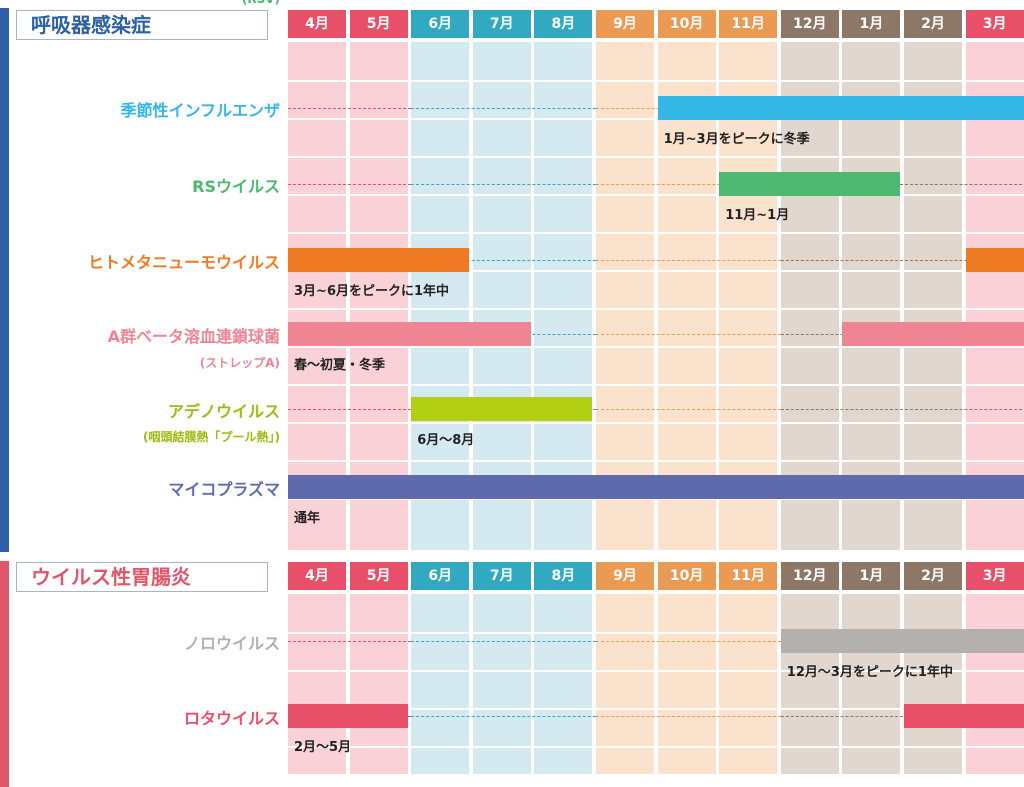 This screenshot has height=787, width=1024. What do you see at coordinates (323, 747) in the screenshot?
I see `peak-note: 2月～5月` at bounding box center [323, 747].